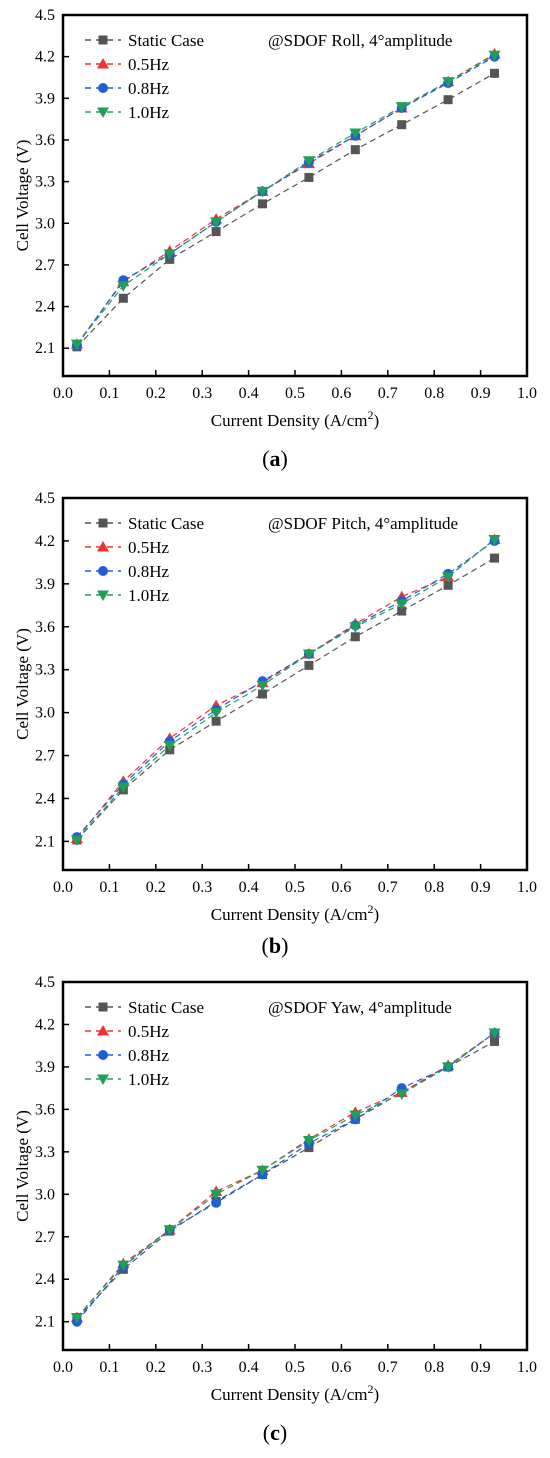  I want to click on chart-annotation: @SDOF Roll, 4°amplitude, so click(360, 40).